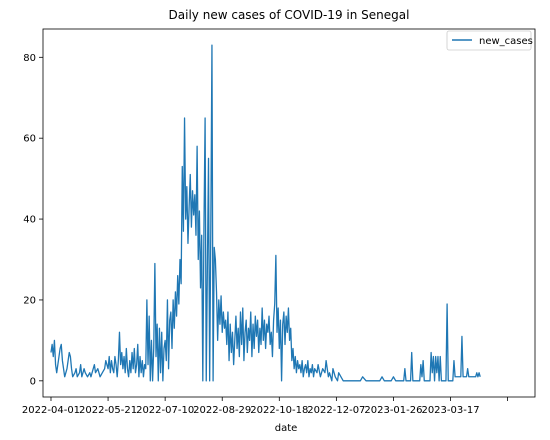 This screenshot has height=440, width=550. Describe the element at coordinates (506, 41) in the screenshot. I see `legend-label: new_cases` at that location.